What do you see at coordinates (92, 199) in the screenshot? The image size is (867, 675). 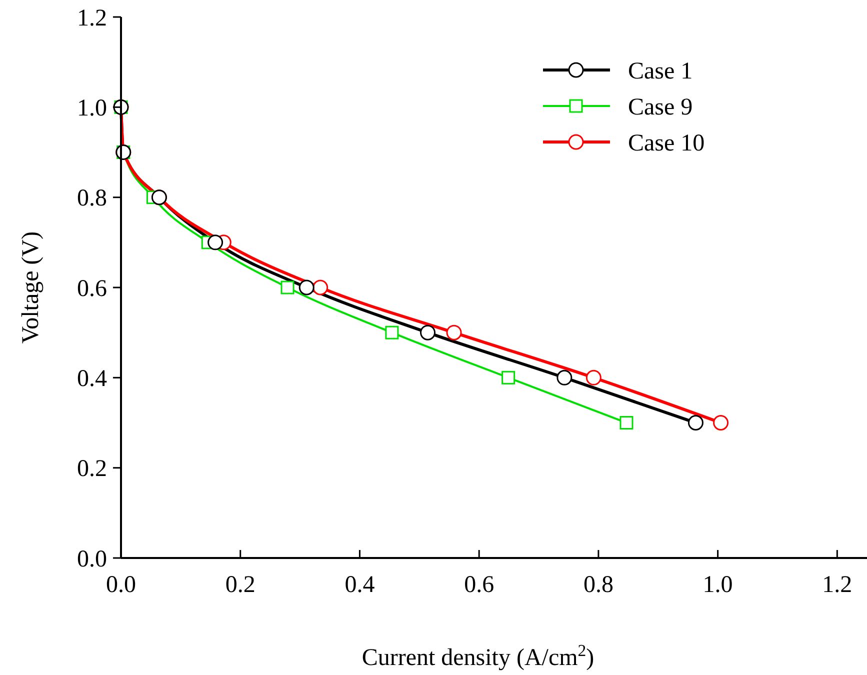 I see `y-tick-label: 0.8` at bounding box center [92, 199].